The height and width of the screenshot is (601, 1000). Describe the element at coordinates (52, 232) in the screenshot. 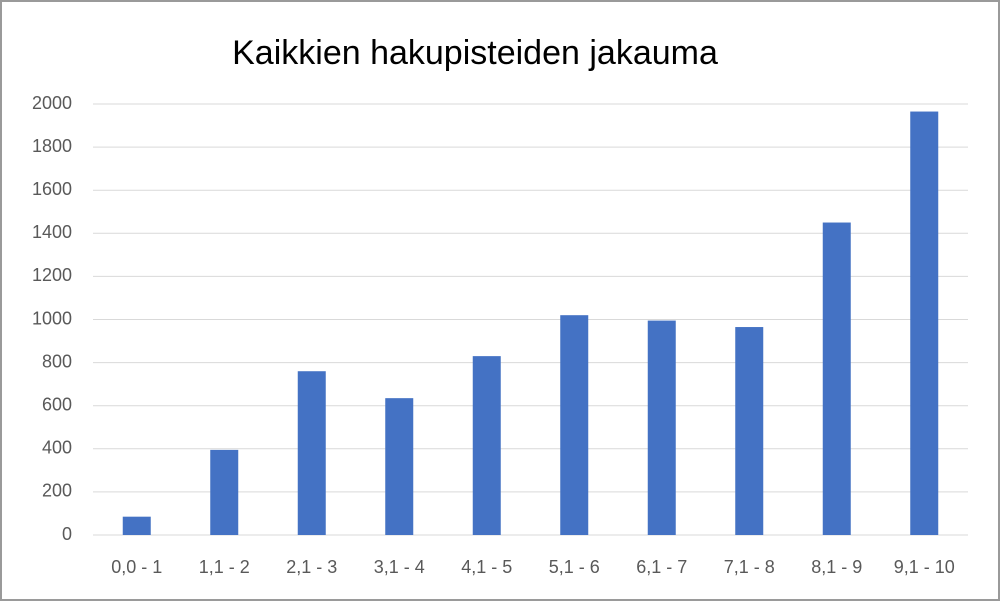

I see `y-tick-label: 1400` at that location.